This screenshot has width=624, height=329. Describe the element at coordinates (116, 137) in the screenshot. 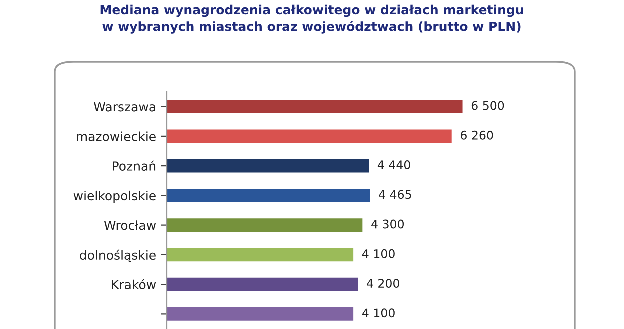

I see `y-tick-label: mazowieckie` at that location.